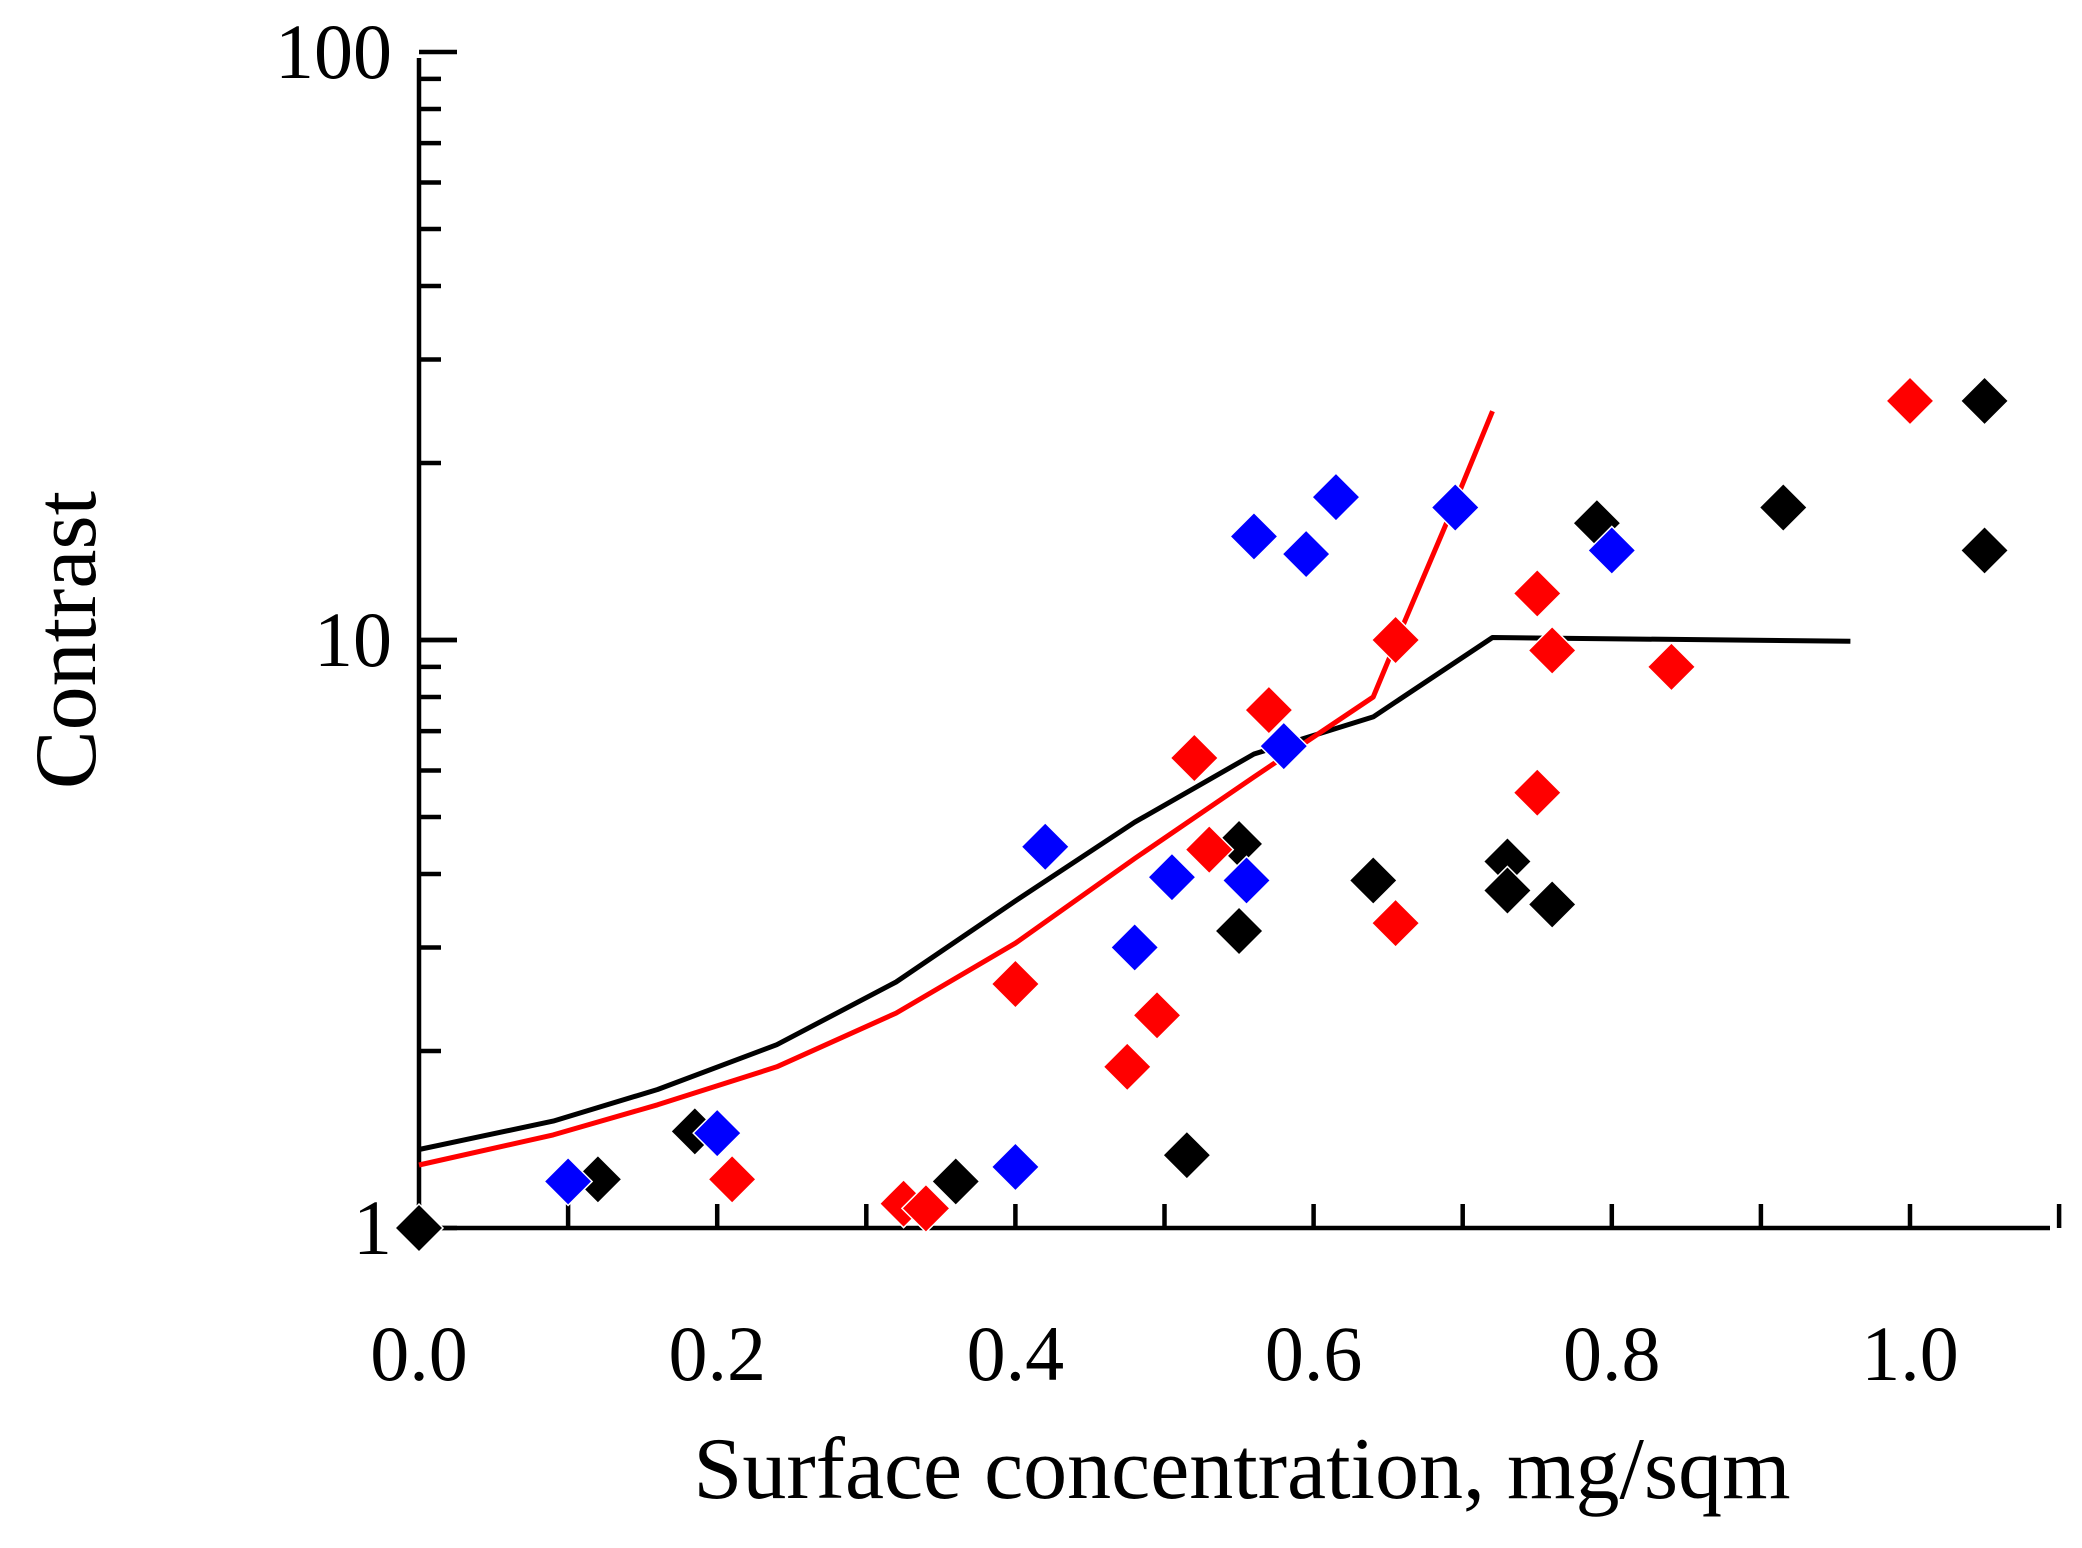 This screenshot has height=1548, width=2082. I want to click on x-axis-title: Surface concentration, mg/sqm, so click(1241, 1469).